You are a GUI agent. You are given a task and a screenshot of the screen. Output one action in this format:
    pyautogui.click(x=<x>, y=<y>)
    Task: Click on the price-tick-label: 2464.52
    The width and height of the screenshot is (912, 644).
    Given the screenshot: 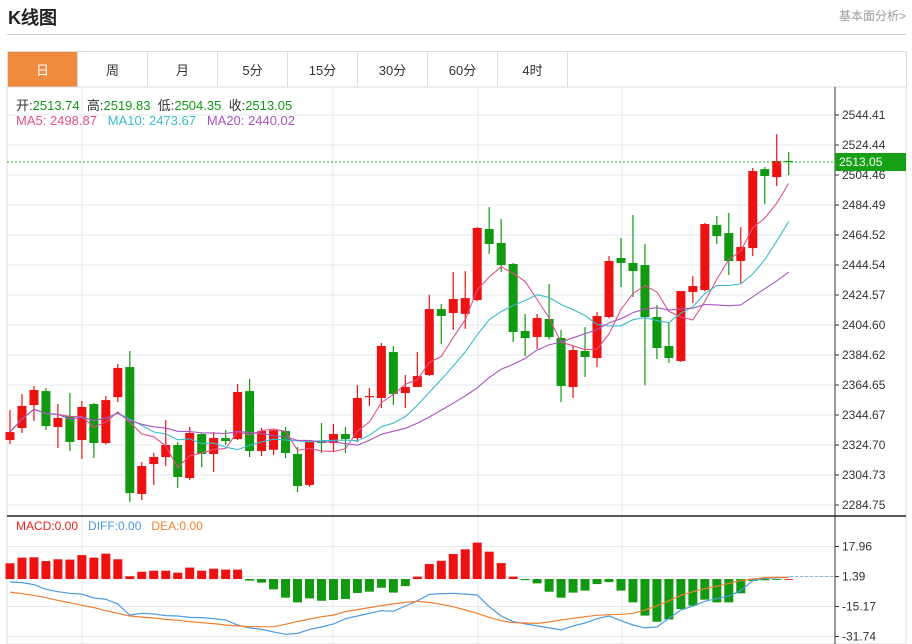 What is the action you would take?
    pyautogui.click(x=864, y=235)
    